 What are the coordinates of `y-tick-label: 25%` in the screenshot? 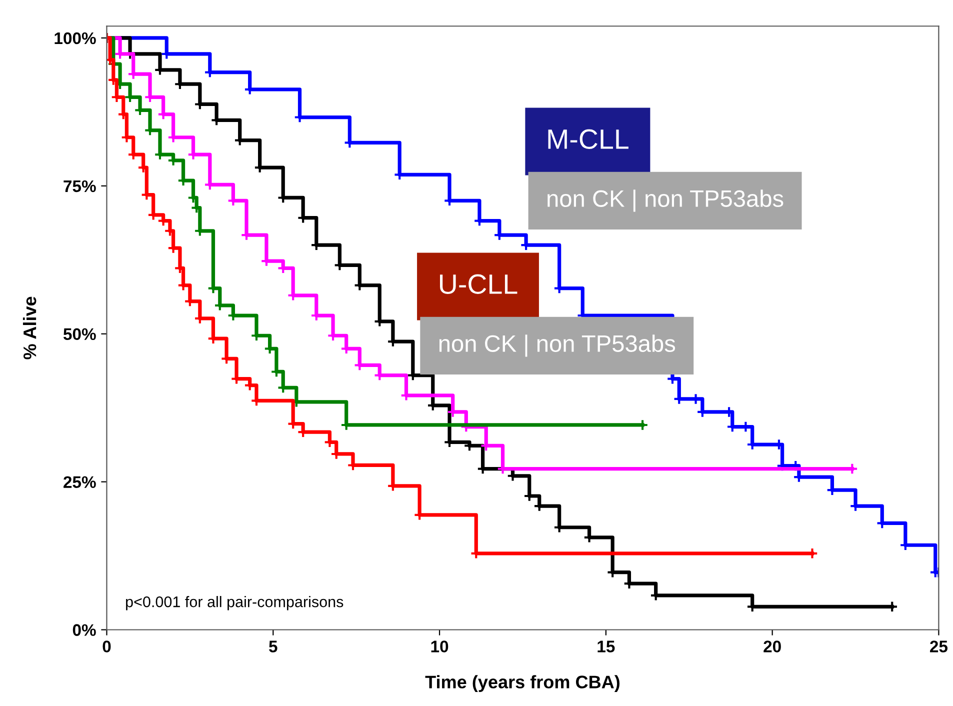 It's located at (80, 482).